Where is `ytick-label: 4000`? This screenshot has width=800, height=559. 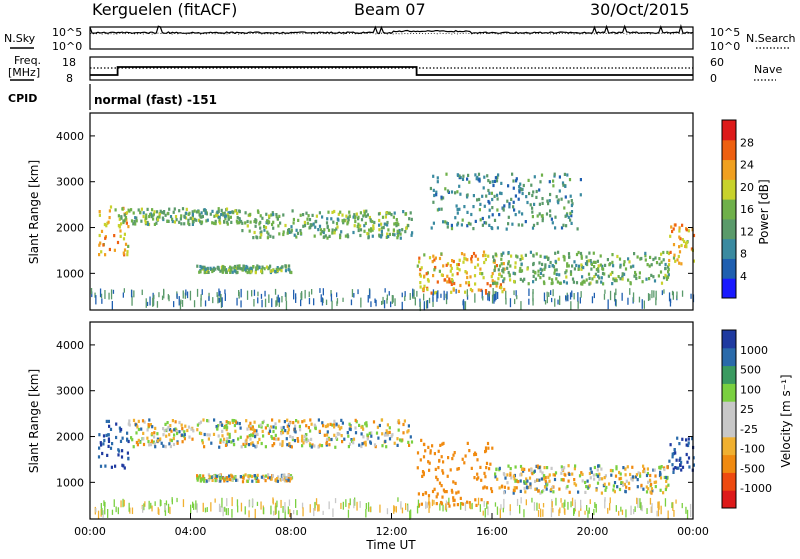
ytick-label: 4000 is located at coordinates (70, 345).